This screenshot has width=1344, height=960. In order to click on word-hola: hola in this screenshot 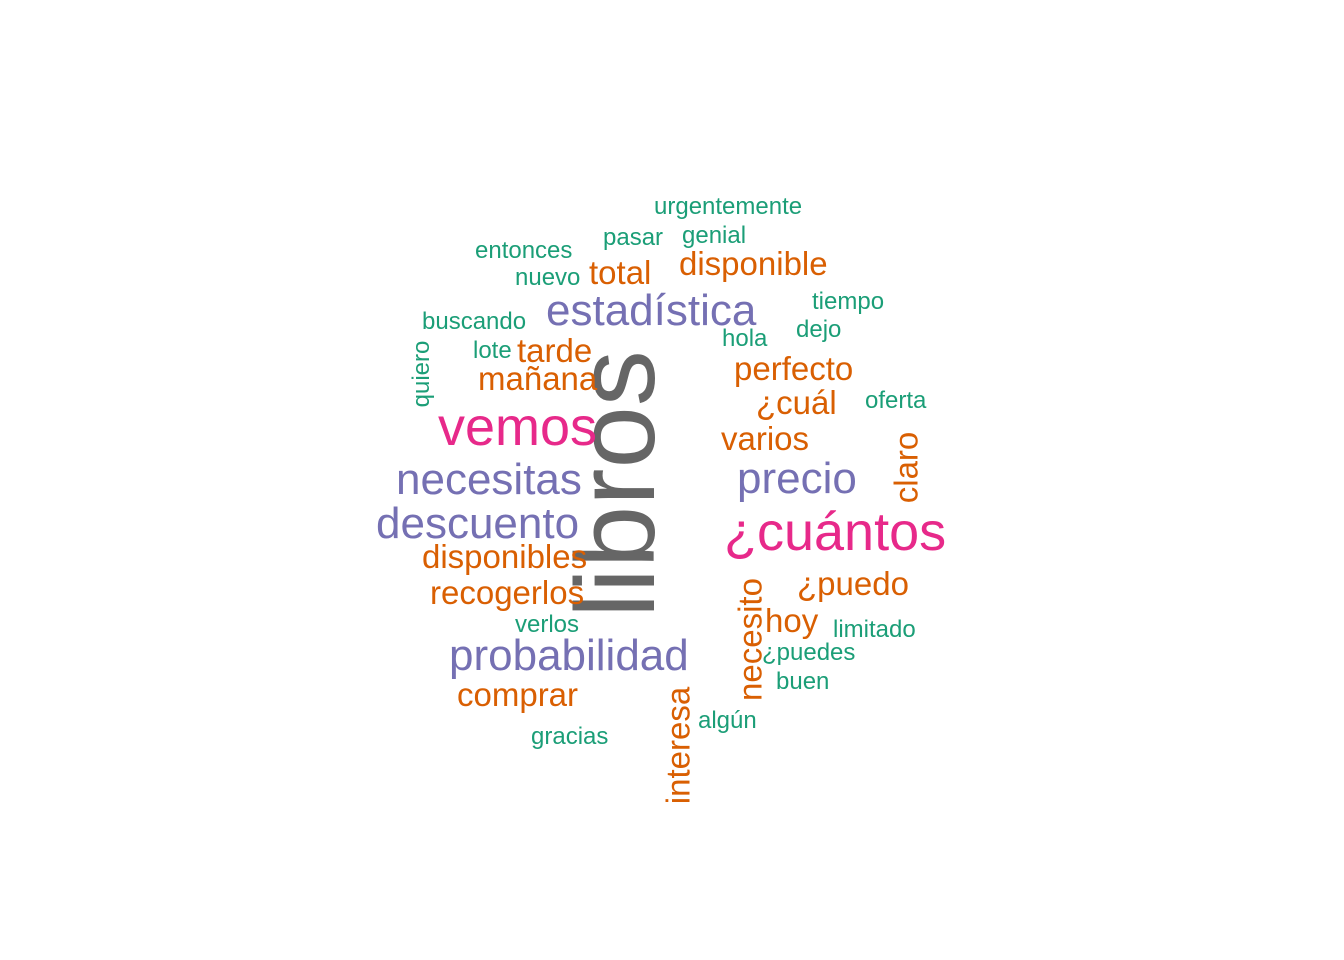, I will do `click(745, 338)`.